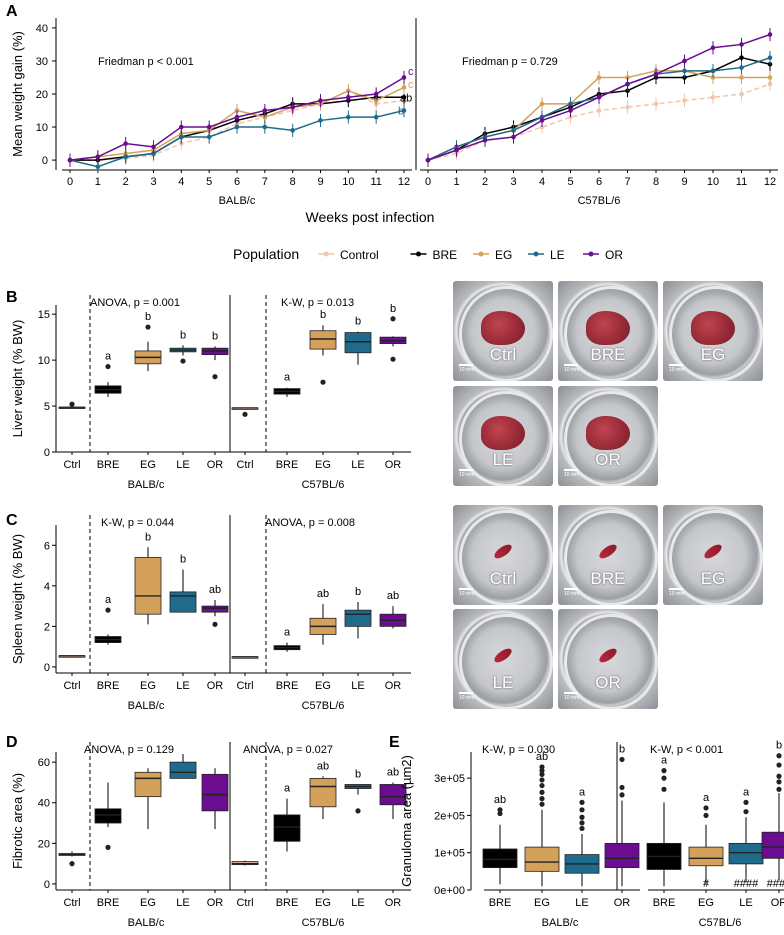 The height and width of the screenshot is (935, 784). I want to click on panel-d-x-tick-label: LE, so click(357, 903).